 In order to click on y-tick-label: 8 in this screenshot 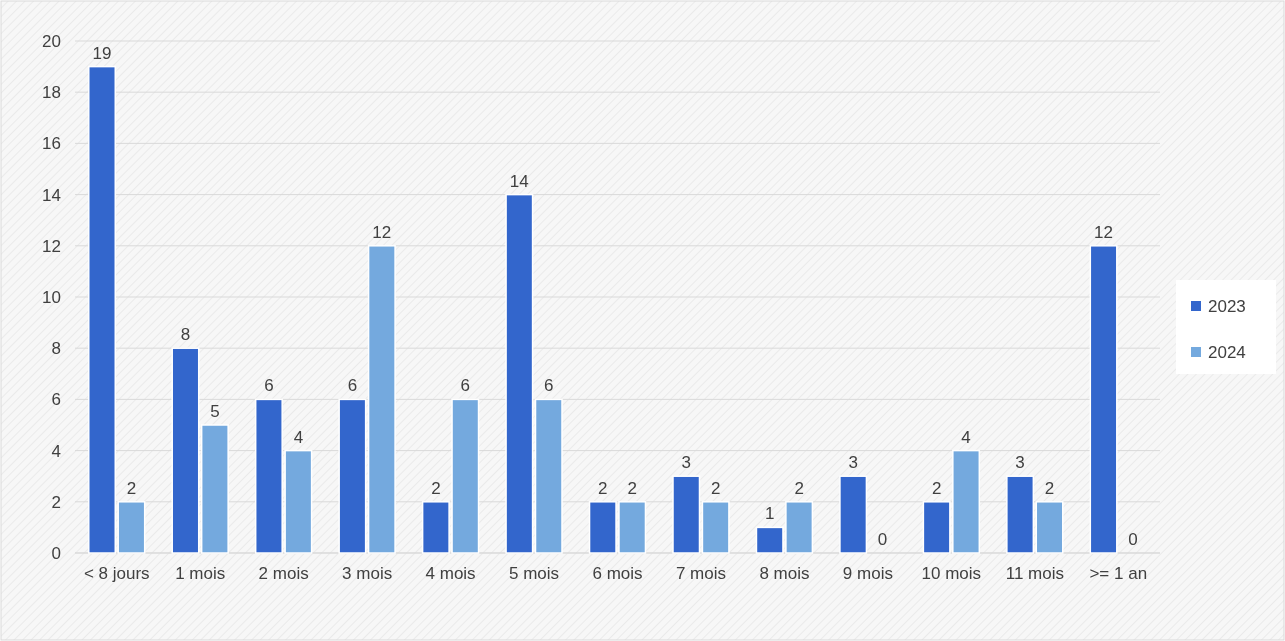, I will do `click(56, 349)`.